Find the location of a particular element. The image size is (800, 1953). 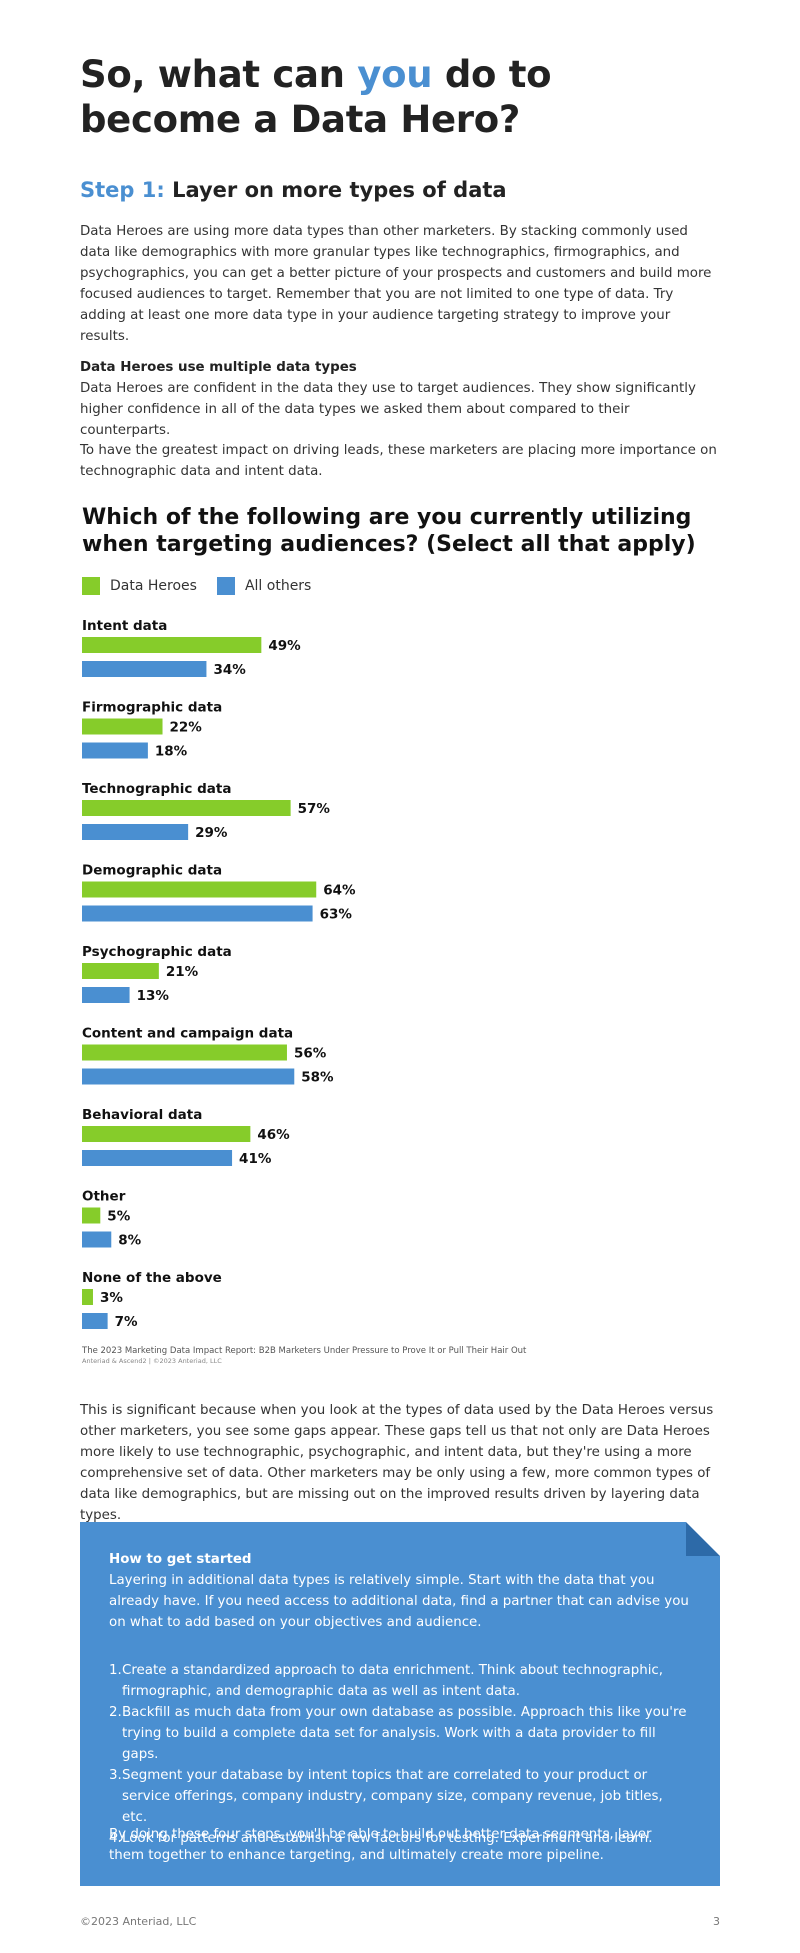

callout-corner-fold is located at coordinates (703, 1539).